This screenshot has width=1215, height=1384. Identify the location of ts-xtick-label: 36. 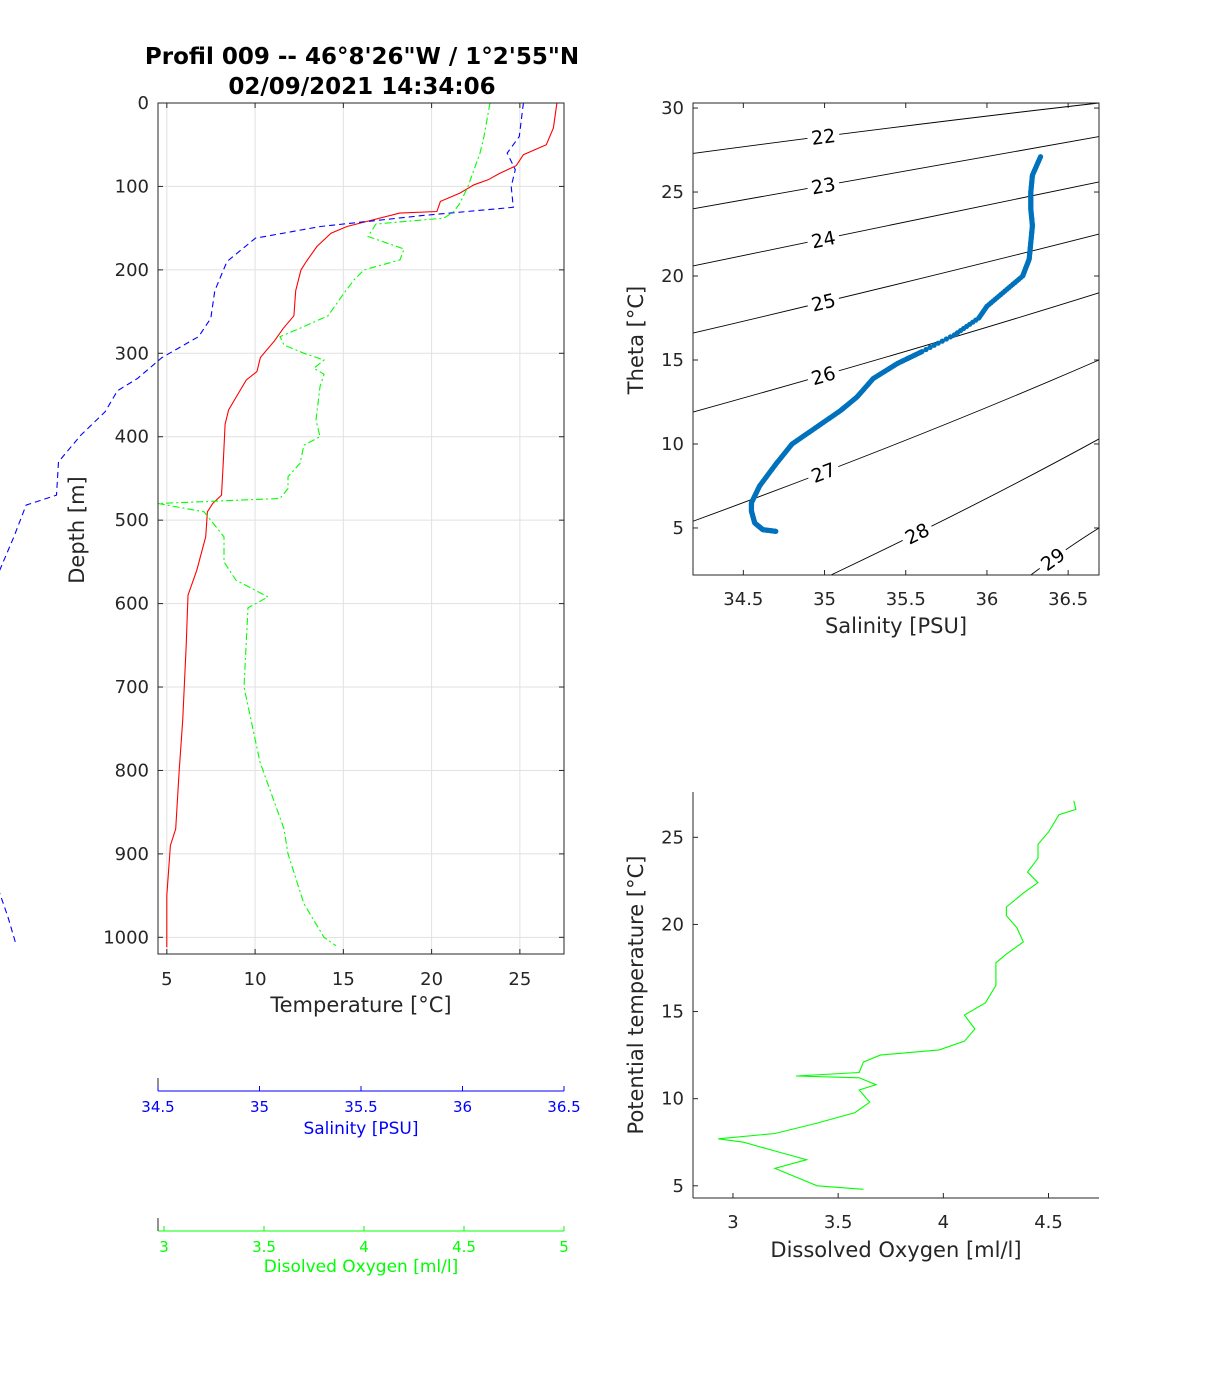
(986, 599).